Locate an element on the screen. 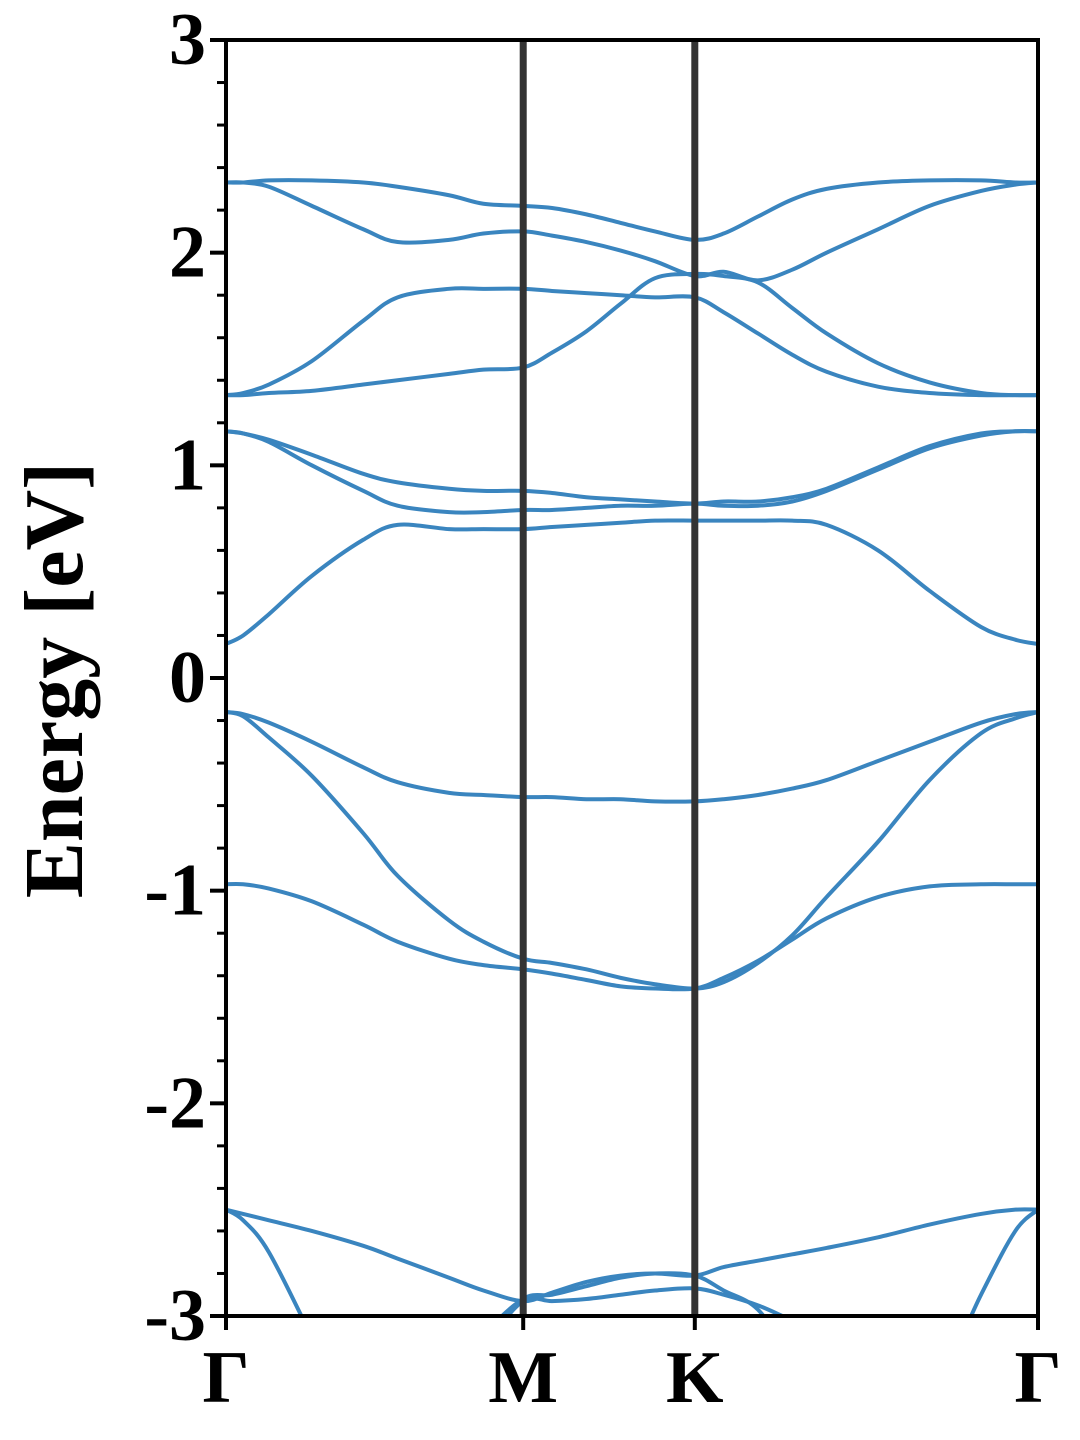 The image size is (1080, 1440). high-symmetry-lines is located at coordinates (609, 678).